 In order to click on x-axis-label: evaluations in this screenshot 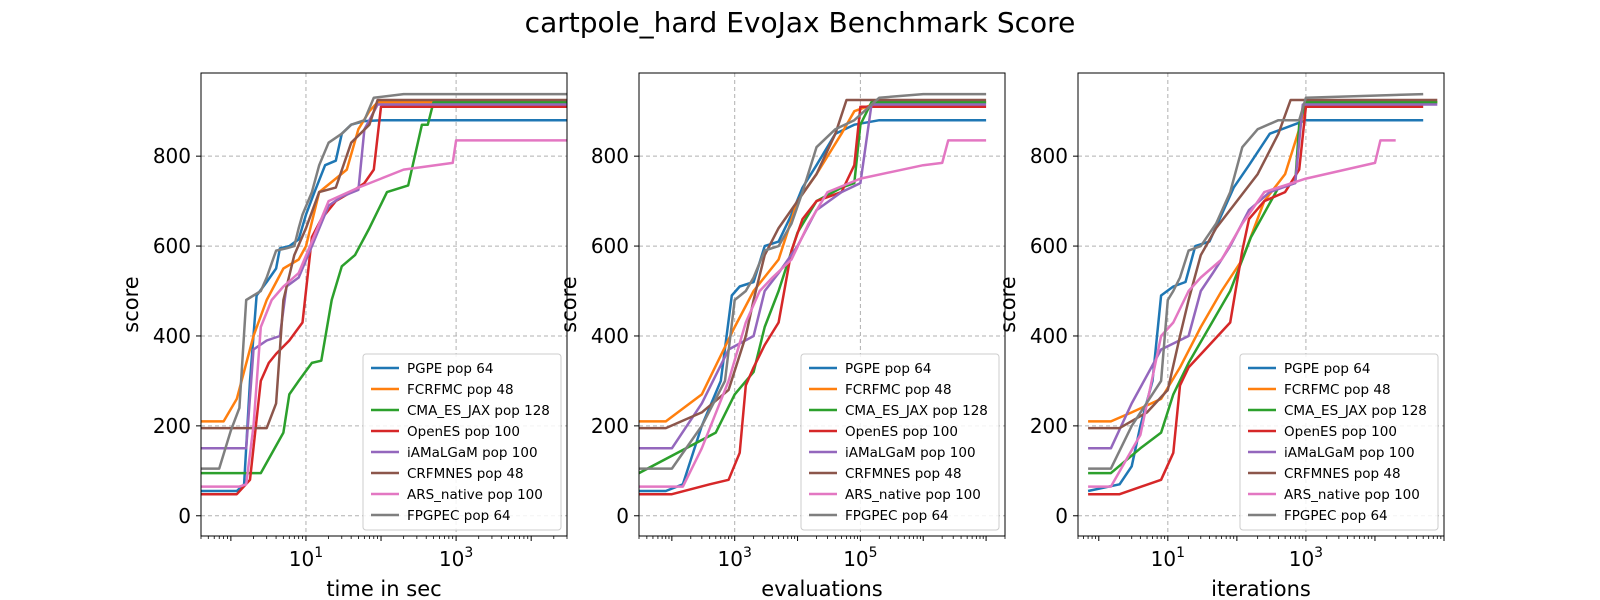, I will do `click(821, 588)`.